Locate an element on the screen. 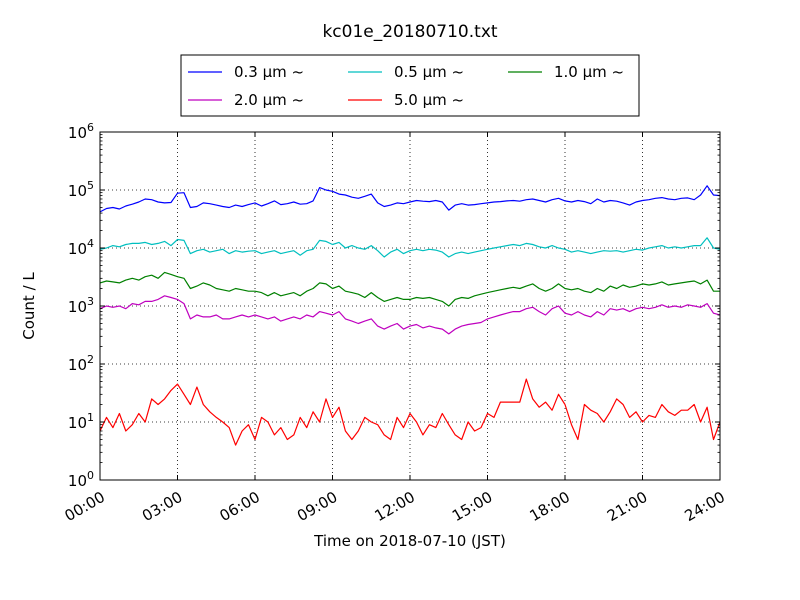 The height and width of the screenshot is (600, 800). y-tick-labels: 10⁰ 10¹ 10² 10³ 10⁴ 10⁵ 10⁶ is located at coordinates (81, 305).